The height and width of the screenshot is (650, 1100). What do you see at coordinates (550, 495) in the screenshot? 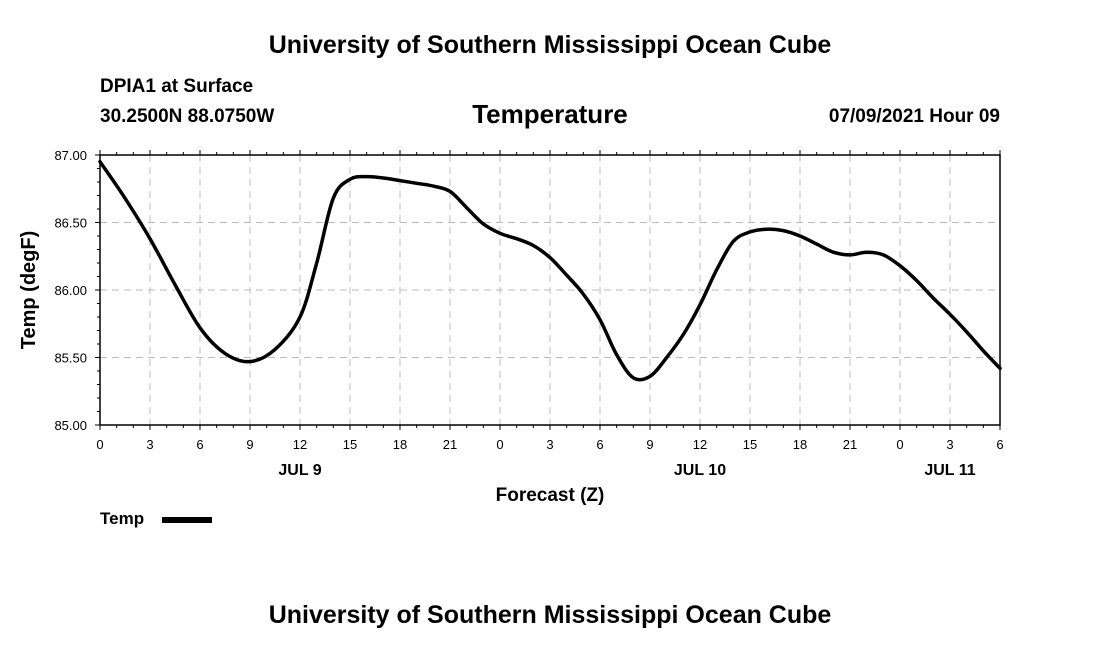
I see `x-axis-label: Forecast (Z)` at bounding box center [550, 495].